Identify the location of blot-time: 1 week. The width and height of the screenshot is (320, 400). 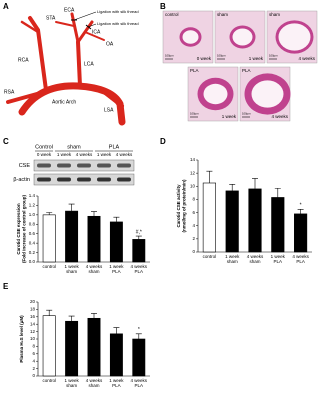
(64, 154).